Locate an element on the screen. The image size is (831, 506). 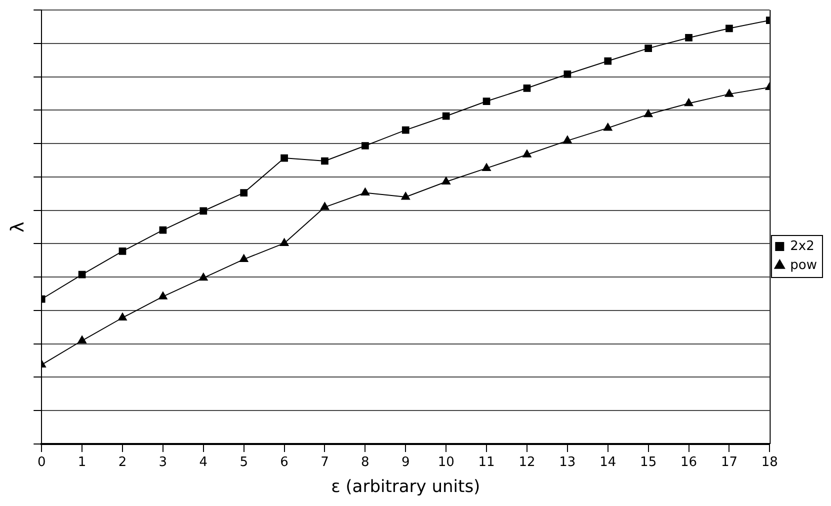
x-tick-label: 17 is located at coordinates (729, 462).